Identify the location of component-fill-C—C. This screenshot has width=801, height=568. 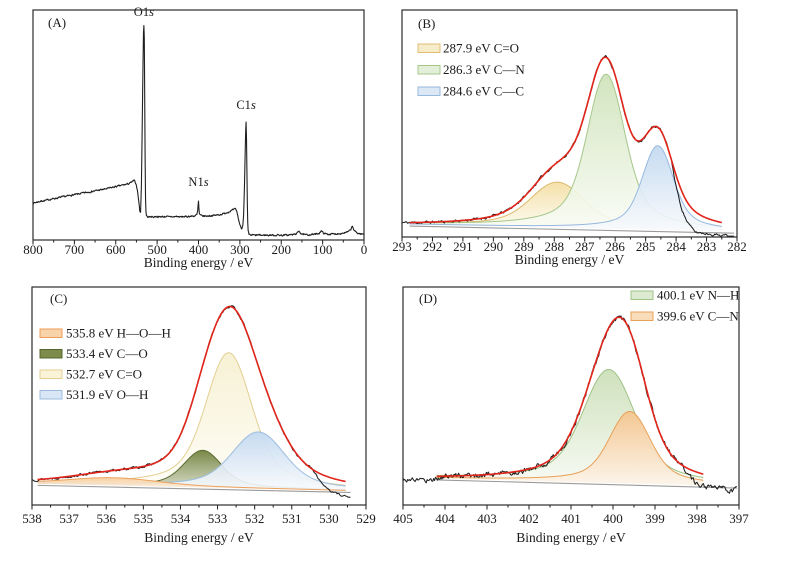
(565, 188).